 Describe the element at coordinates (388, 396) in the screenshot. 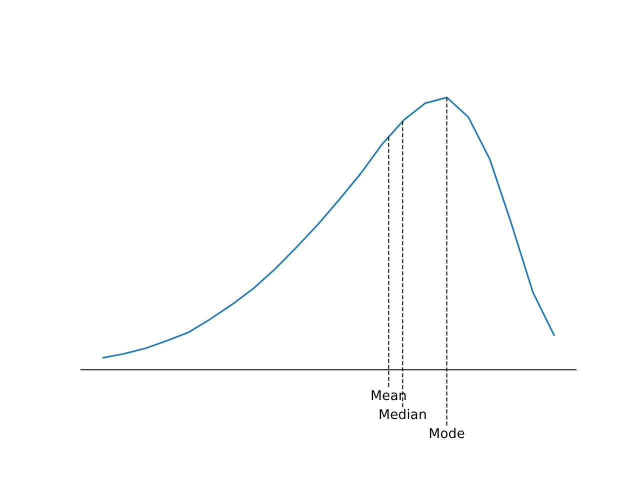

I see `text: Mean` at that location.